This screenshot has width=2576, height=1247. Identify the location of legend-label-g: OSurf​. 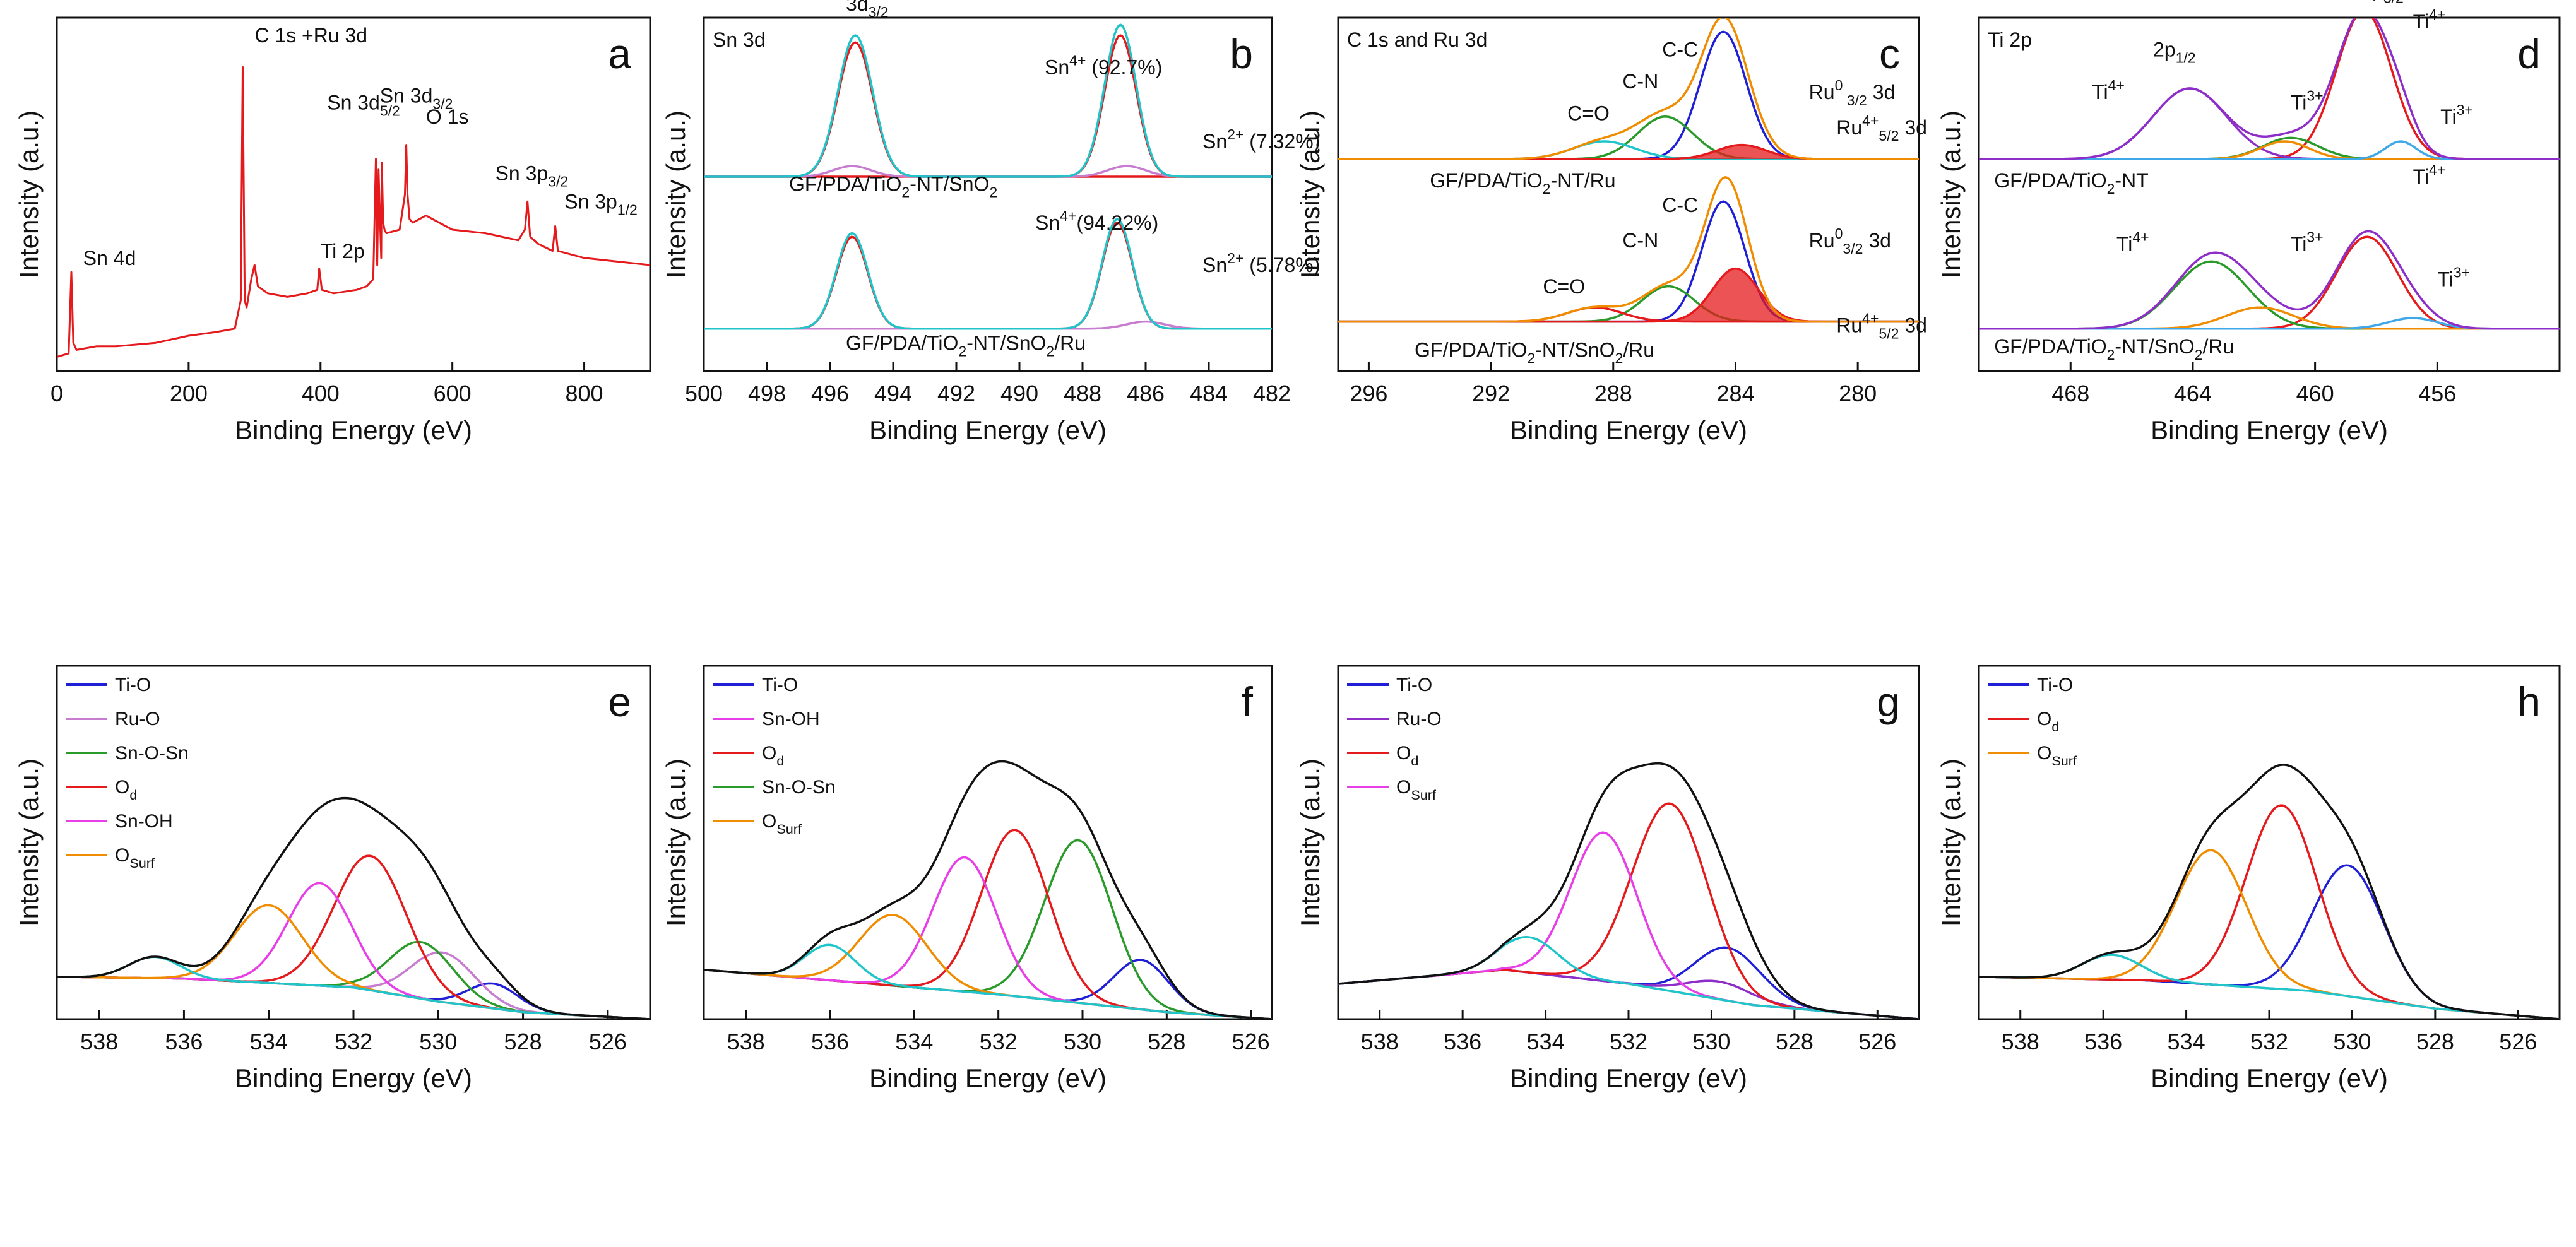
(1416, 790).